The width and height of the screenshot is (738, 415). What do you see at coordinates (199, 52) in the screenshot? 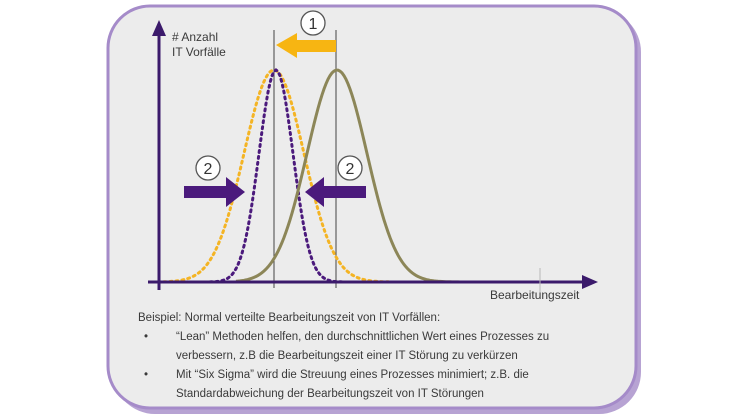
I see `y-axis-label-line2: IT Vorfälle` at bounding box center [199, 52].